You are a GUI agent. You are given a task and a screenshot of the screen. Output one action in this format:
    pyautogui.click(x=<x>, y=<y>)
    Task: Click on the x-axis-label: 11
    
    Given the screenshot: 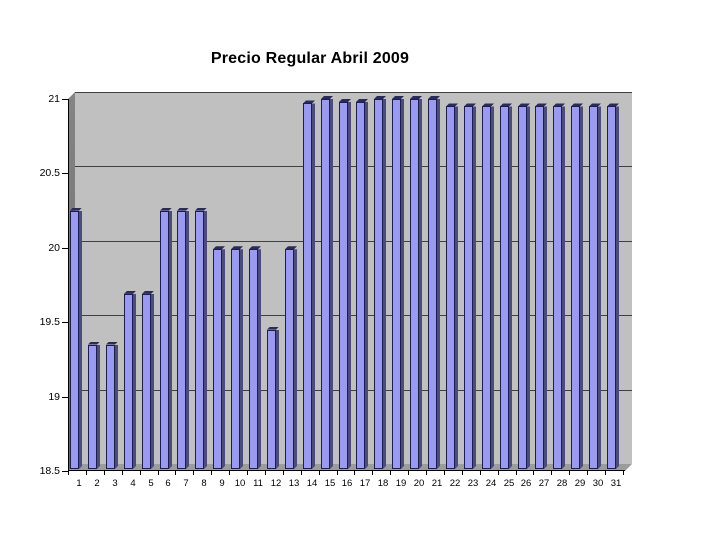 What is the action you would take?
    pyautogui.click(x=258, y=483)
    